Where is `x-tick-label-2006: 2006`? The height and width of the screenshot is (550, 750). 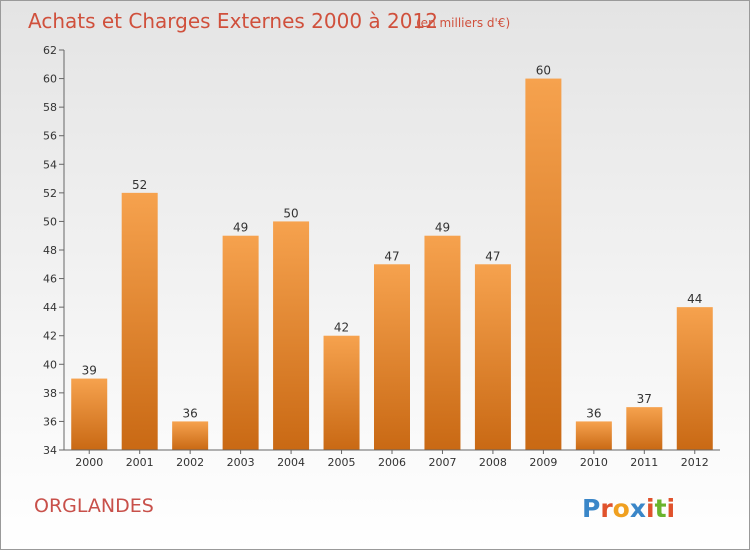 x-tick-label-2006: 2006 is located at coordinates (392, 462).